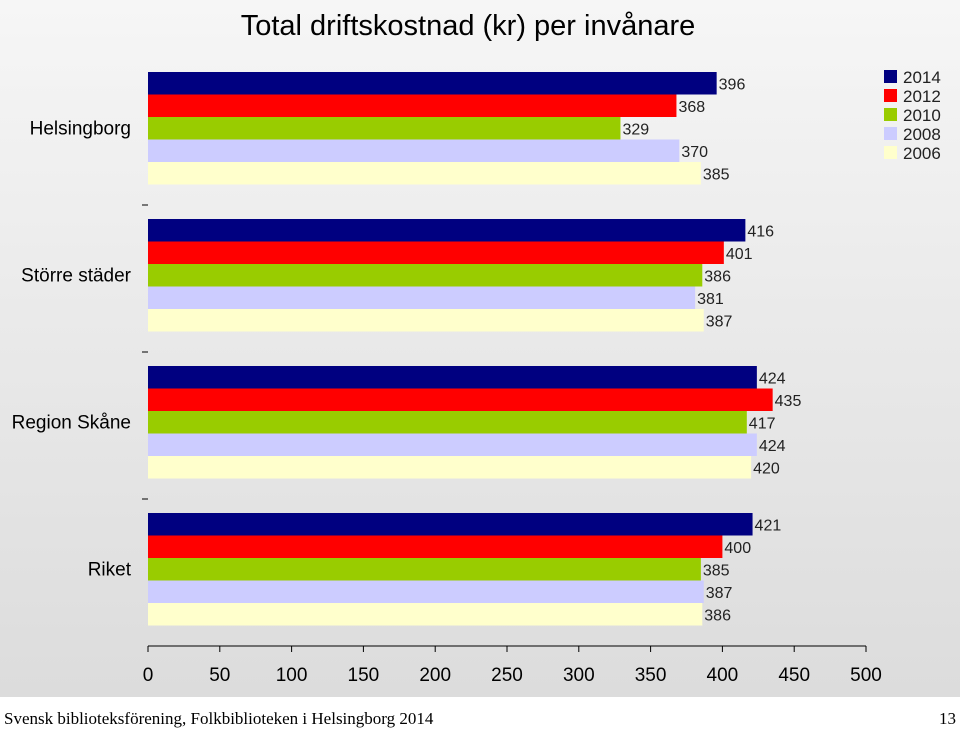 This screenshot has width=960, height=730. I want to click on data-label: 416, so click(760, 231).